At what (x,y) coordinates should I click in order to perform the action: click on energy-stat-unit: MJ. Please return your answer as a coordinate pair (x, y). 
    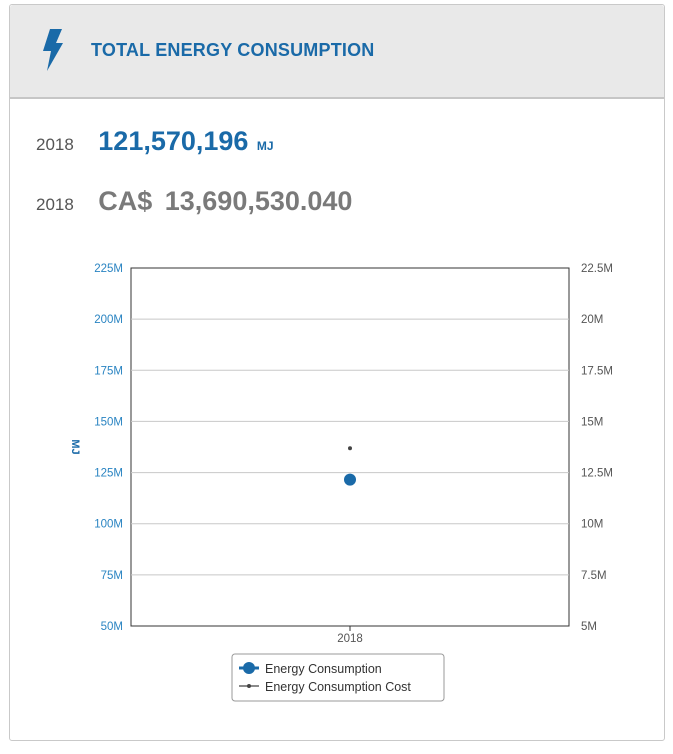
    Looking at the image, I should click on (265, 146).